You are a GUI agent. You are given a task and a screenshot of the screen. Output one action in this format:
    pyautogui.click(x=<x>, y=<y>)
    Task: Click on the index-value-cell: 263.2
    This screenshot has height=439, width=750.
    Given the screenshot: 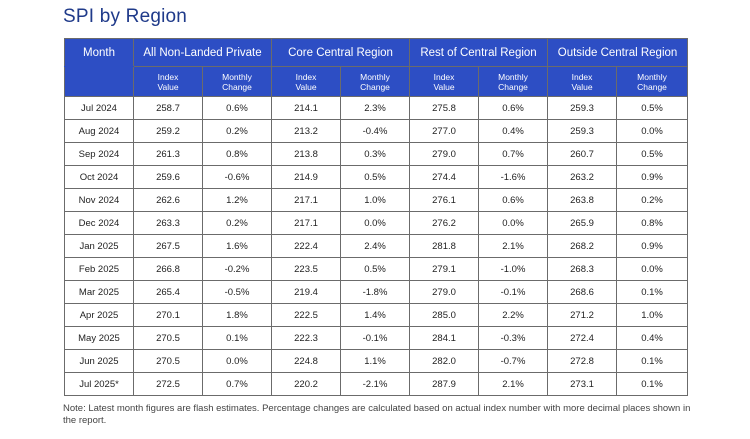 What is the action you would take?
    pyautogui.click(x=582, y=177)
    